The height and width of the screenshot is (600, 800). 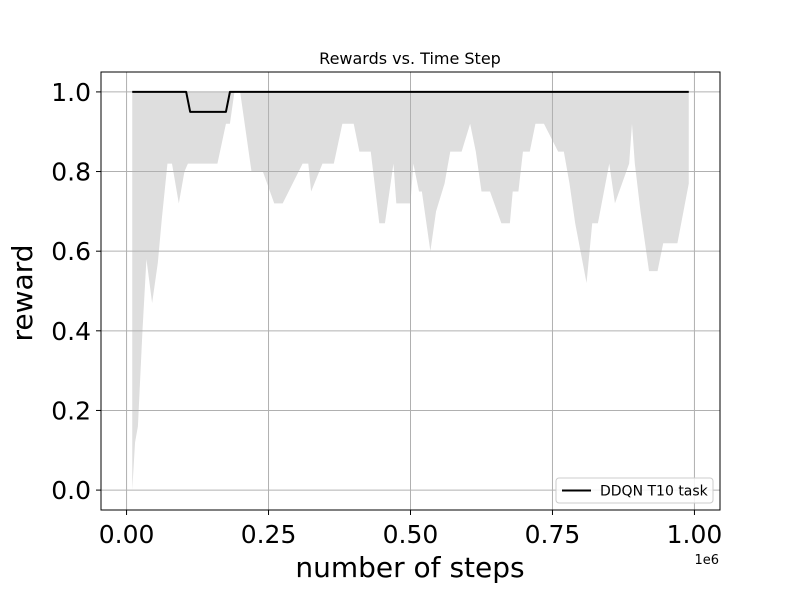 What do you see at coordinates (695, 534) in the screenshot?
I see `x-tick-label: 1.00` at bounding box center [695, 534].